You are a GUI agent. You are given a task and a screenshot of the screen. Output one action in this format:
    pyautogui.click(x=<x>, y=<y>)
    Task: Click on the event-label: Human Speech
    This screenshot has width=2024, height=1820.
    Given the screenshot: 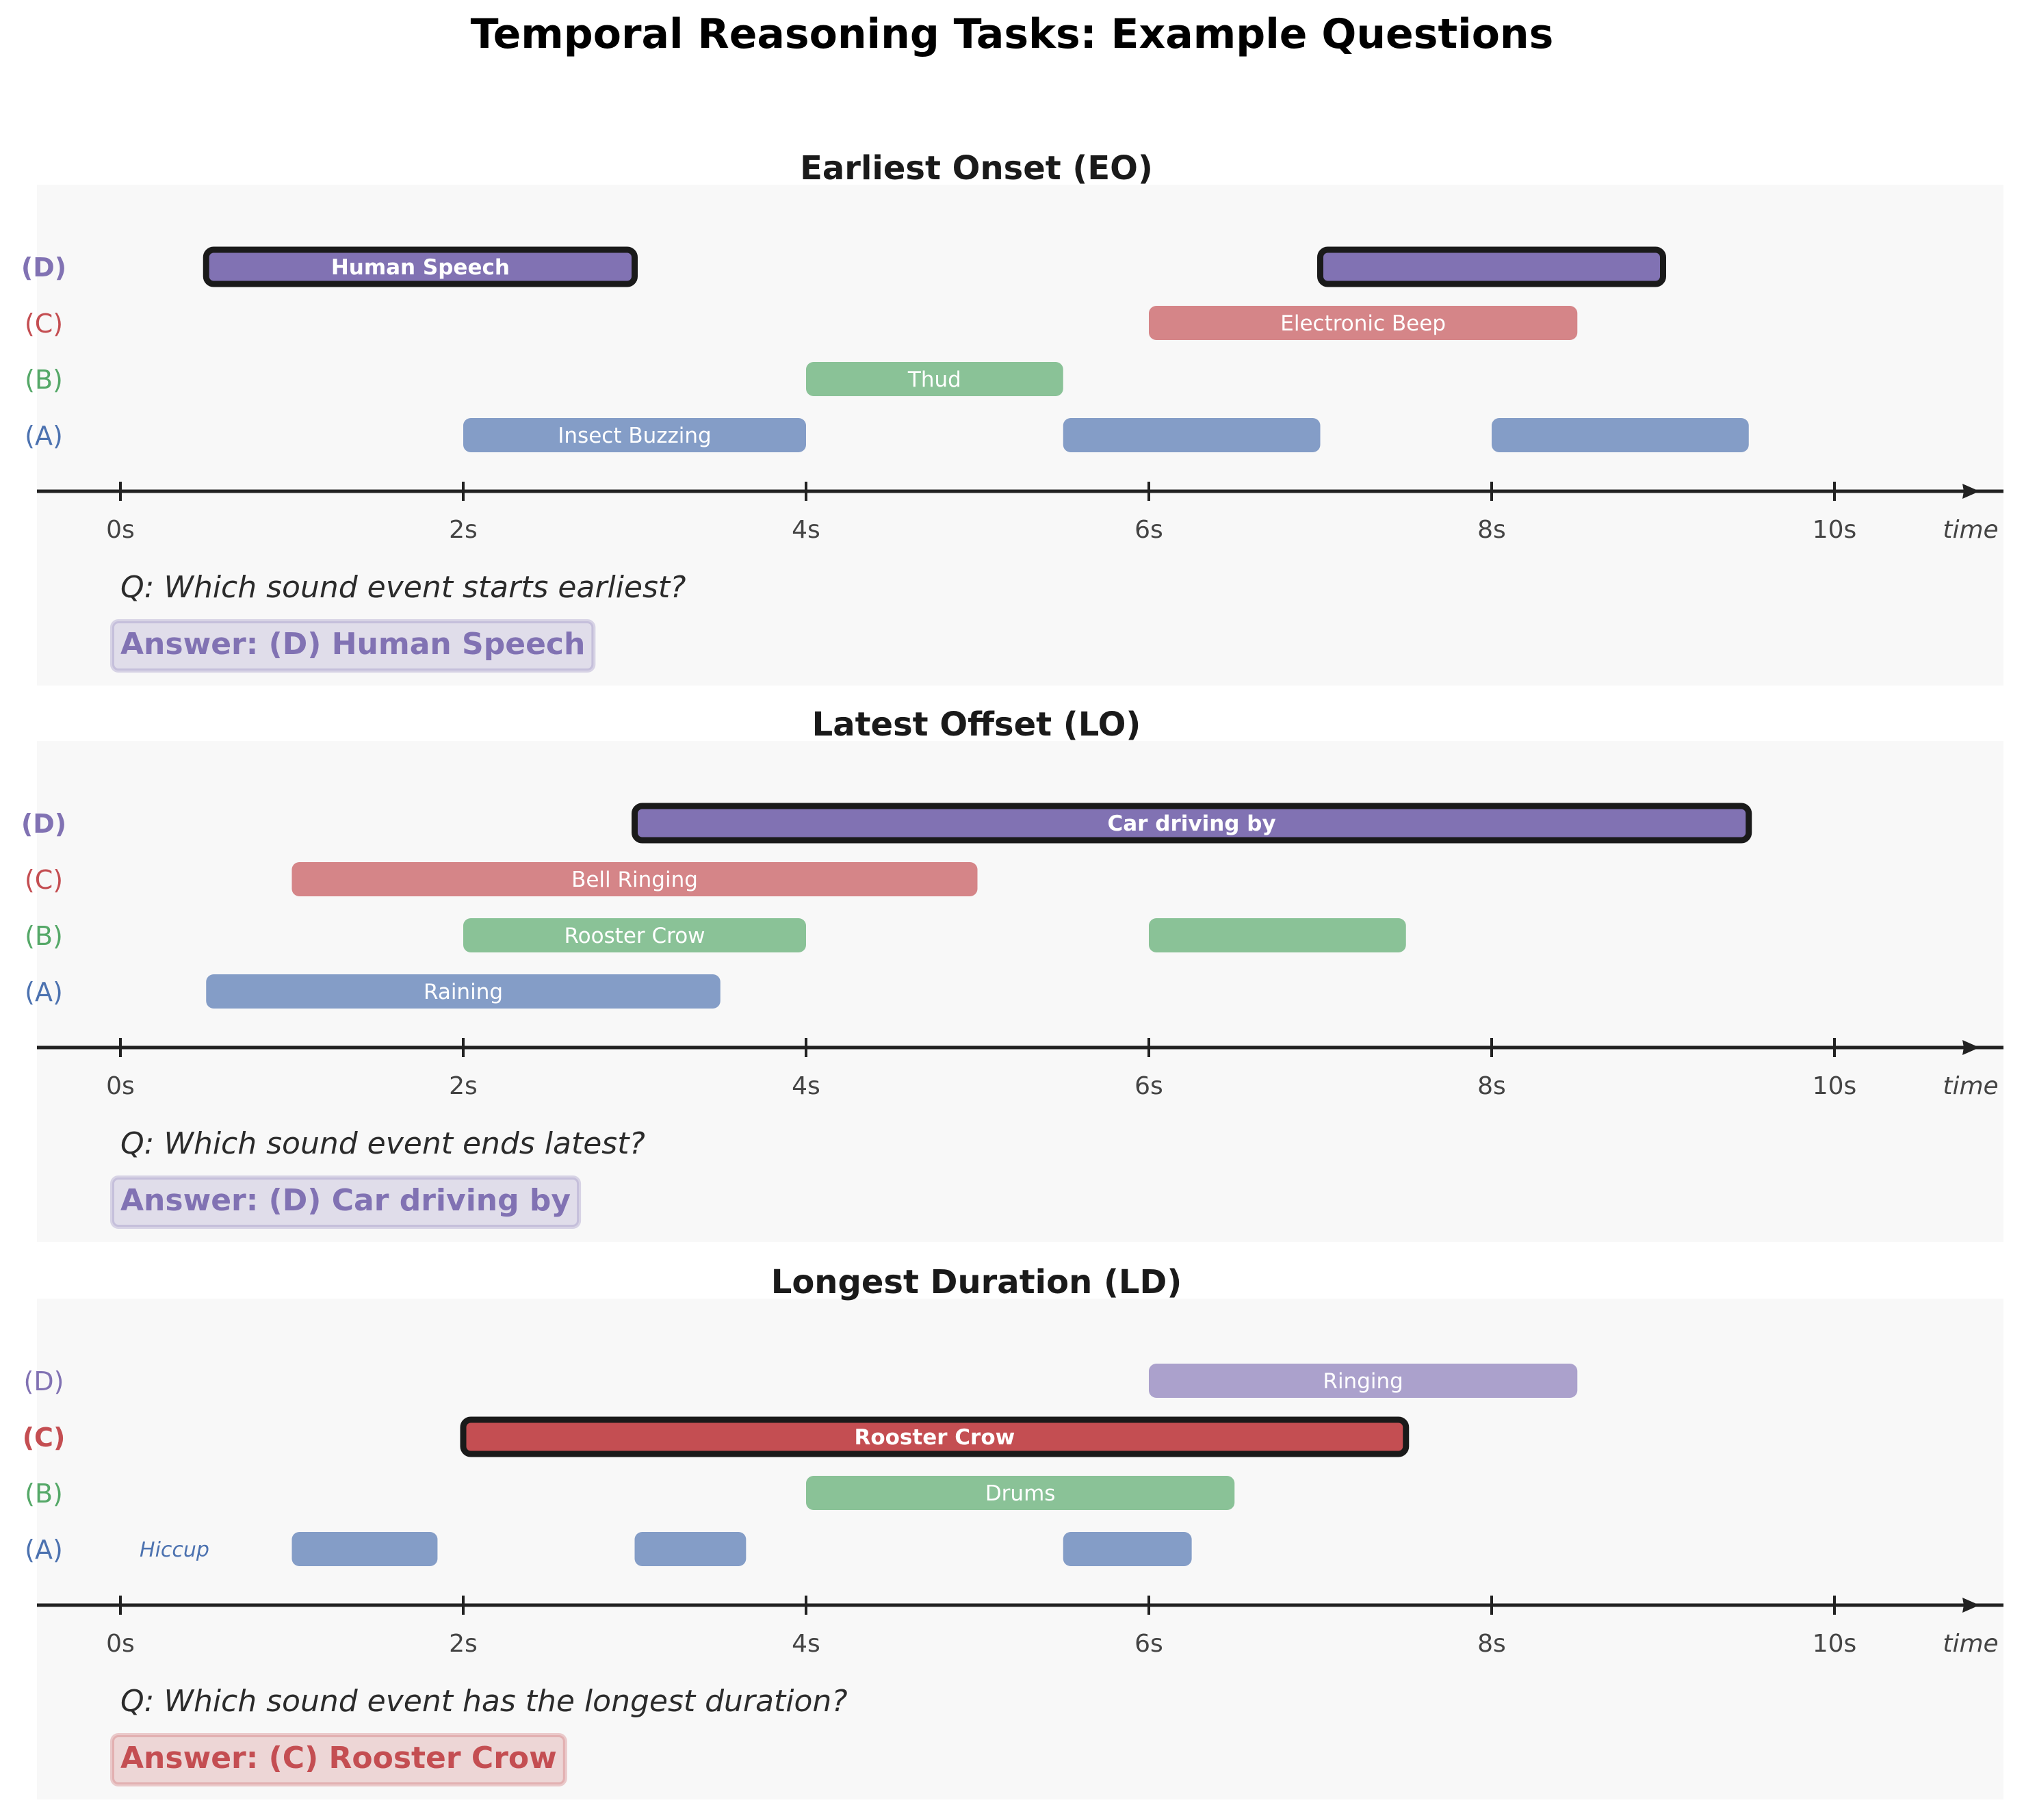 What is the action you would take?
    pyautogui.click(x=420, y=267)
    